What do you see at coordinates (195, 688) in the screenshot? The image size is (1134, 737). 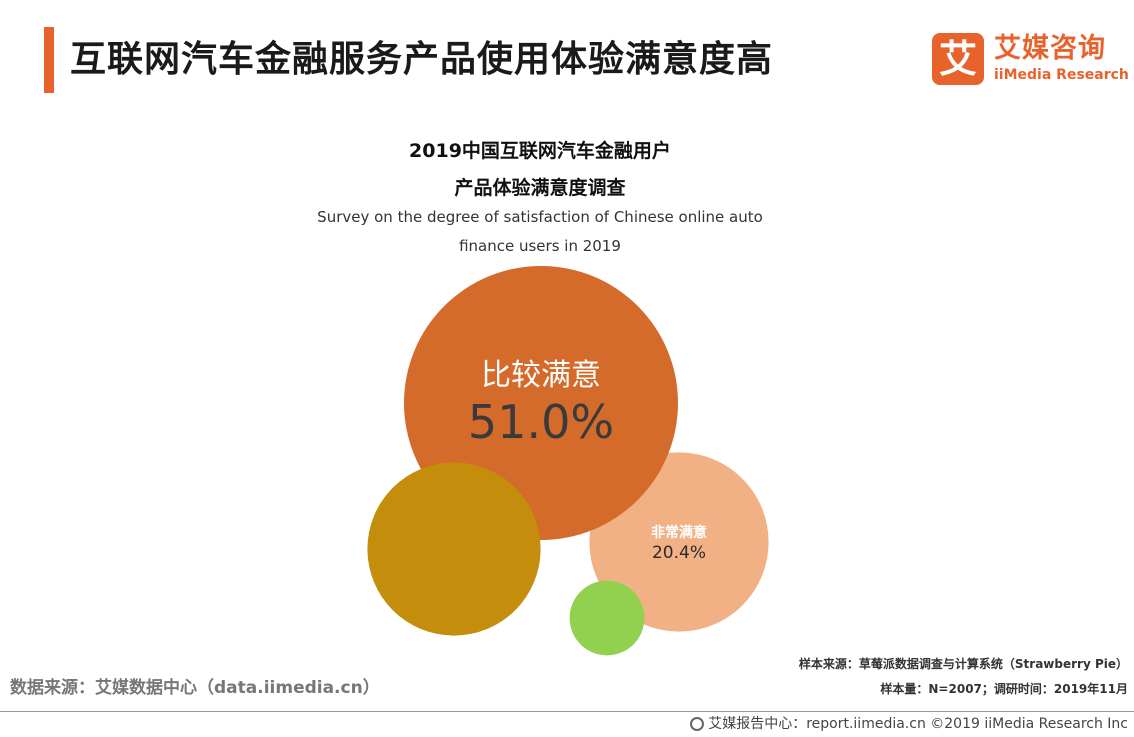 I see `data-source: 数据来源：艾媒数据中心（data.iimedia.cn）` at bounding box center [195, 688].